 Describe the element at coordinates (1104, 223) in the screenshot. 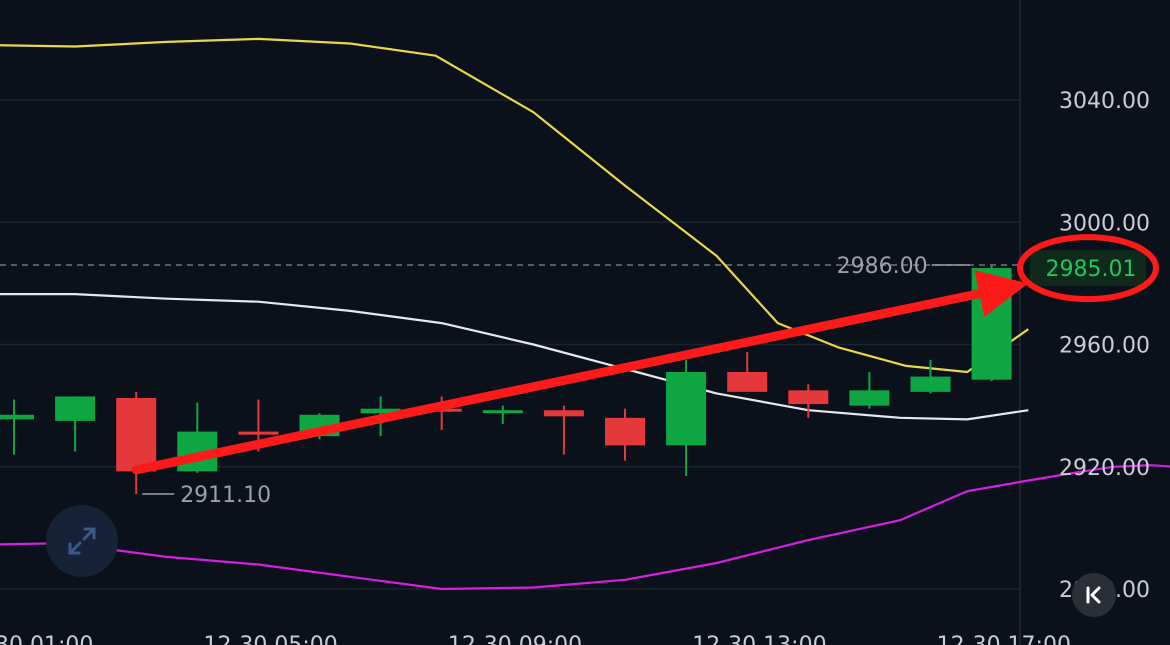

I see `y-tick-label: 3000.00` at that location.